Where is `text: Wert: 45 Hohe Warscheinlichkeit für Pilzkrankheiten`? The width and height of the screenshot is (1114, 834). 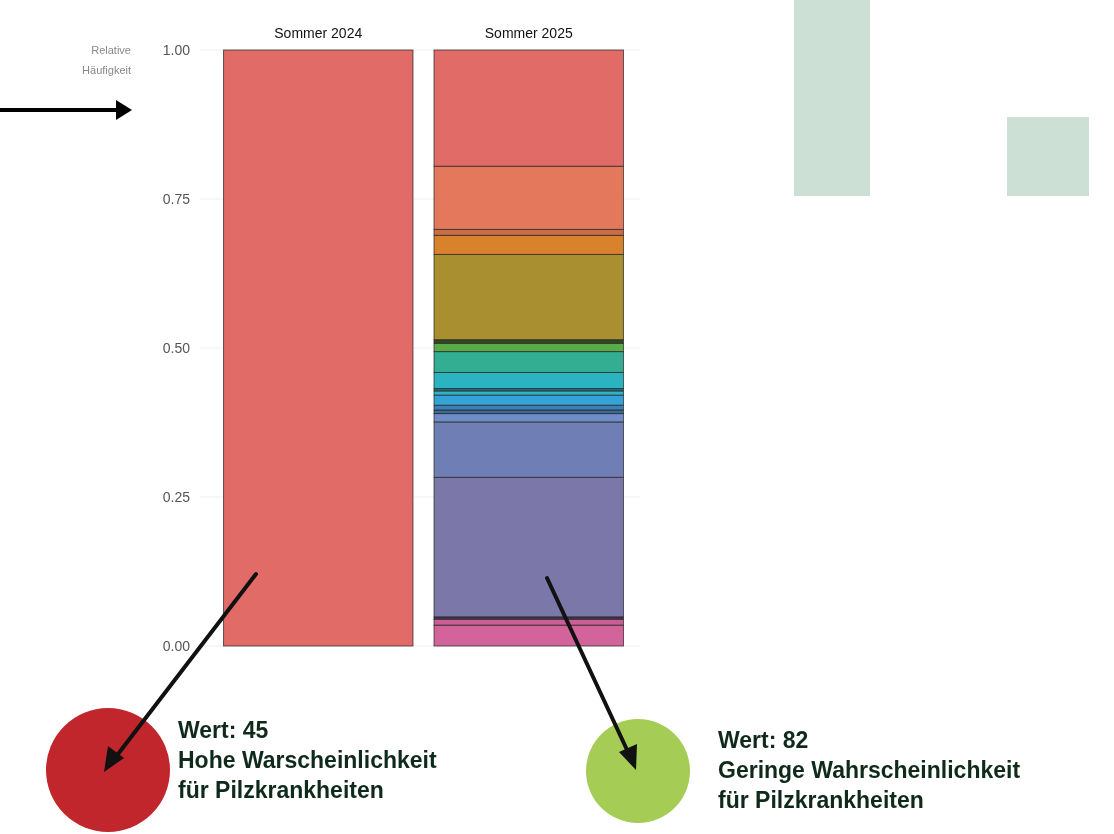 text: Wert: 45 Hohe Warscheinlichkeit für Pilzkrankheiten is located at coordinates (307, 760).